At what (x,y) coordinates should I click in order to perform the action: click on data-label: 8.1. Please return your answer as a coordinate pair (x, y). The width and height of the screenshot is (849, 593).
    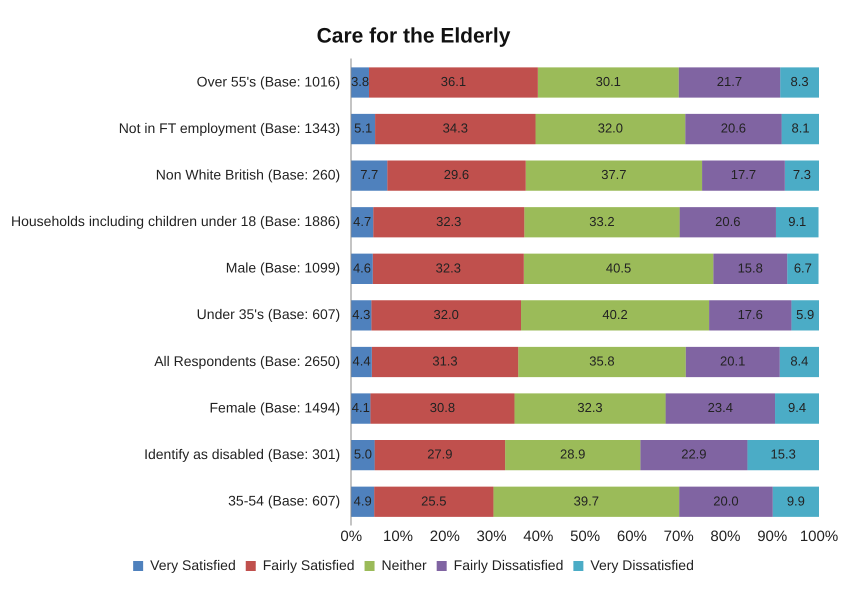
    Looking at the image, I should click on (800, 128).